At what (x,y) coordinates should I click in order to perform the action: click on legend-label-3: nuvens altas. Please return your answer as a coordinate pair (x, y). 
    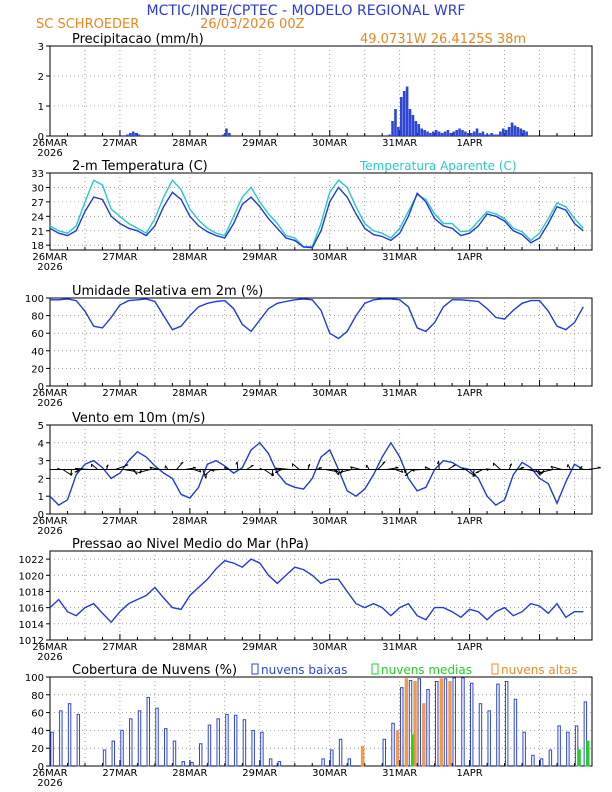
    Looking at the image, I should click on (539, 670).